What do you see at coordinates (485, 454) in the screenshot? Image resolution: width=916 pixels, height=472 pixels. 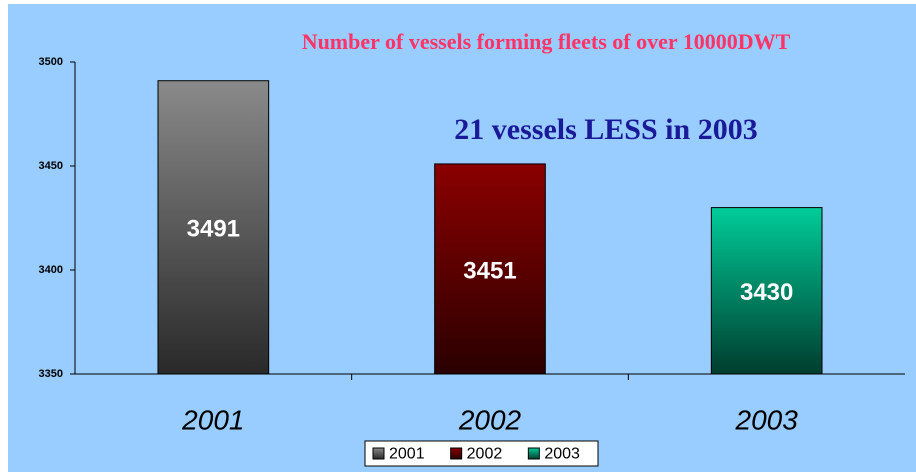 I see `legend-label: 2002` at bounding box center [485, 454].